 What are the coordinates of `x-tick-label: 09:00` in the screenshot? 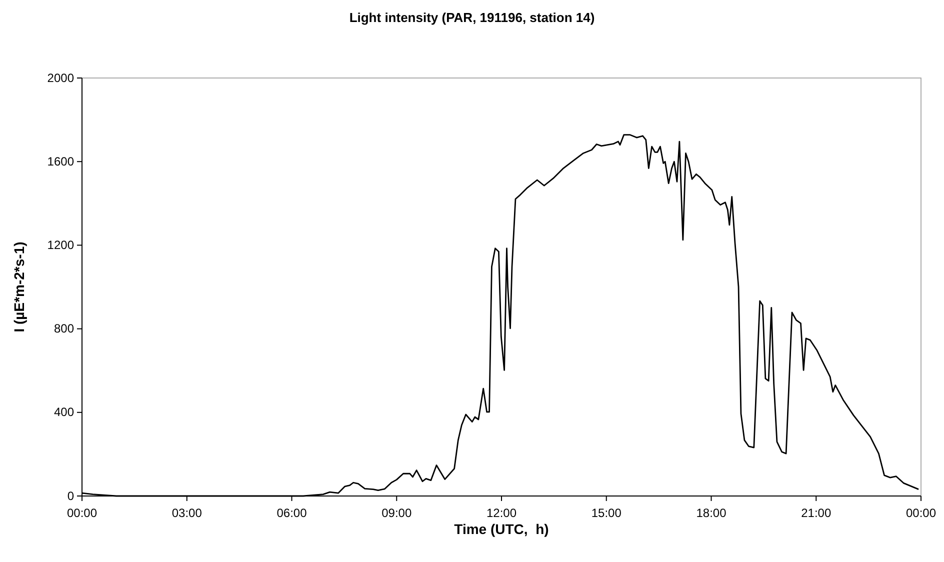 It's located at (397, 513).